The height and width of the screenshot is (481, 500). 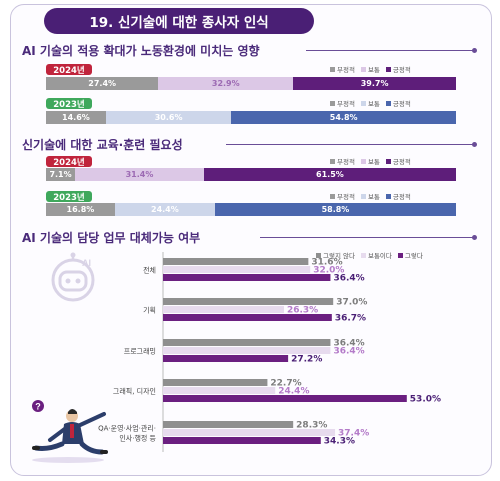 I want to click on data-label: 7.1%, so click(x=60, y=174).